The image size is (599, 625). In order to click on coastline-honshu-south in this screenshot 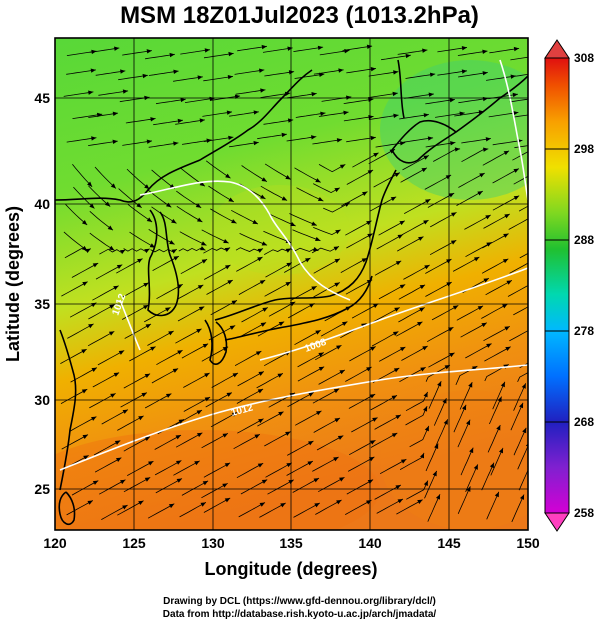, I will do `click(298, 308)`.